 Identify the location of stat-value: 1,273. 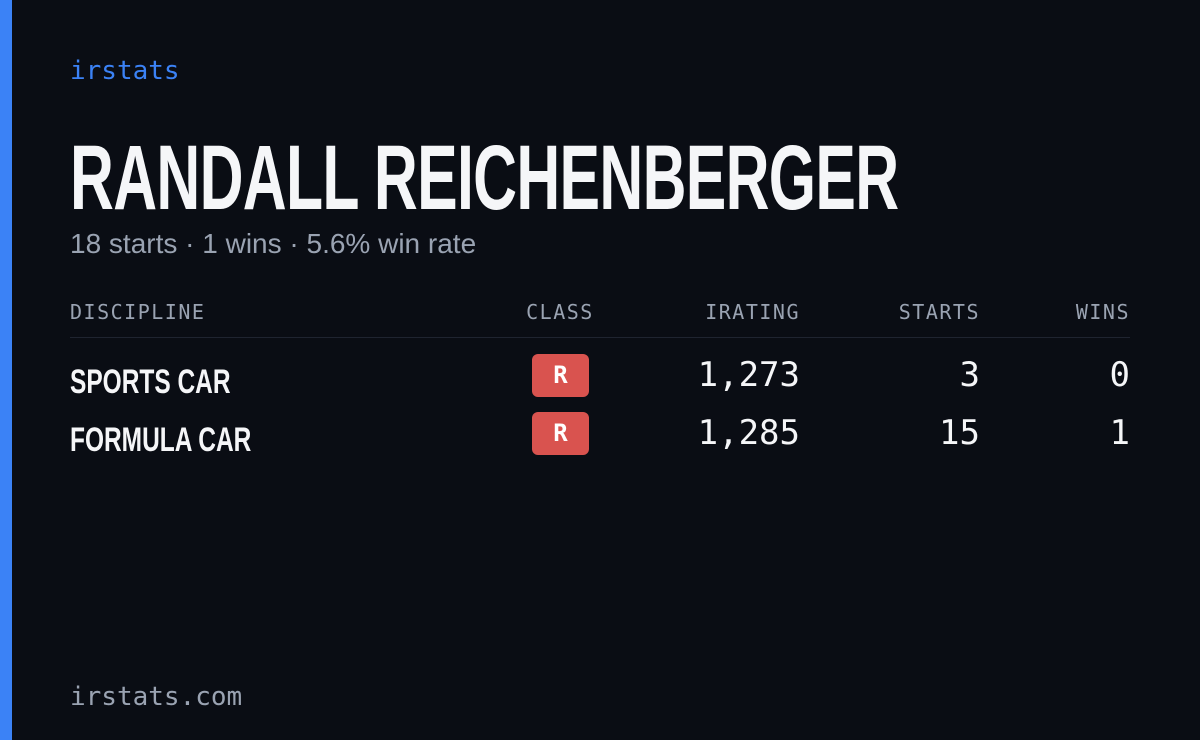
(748, 375).